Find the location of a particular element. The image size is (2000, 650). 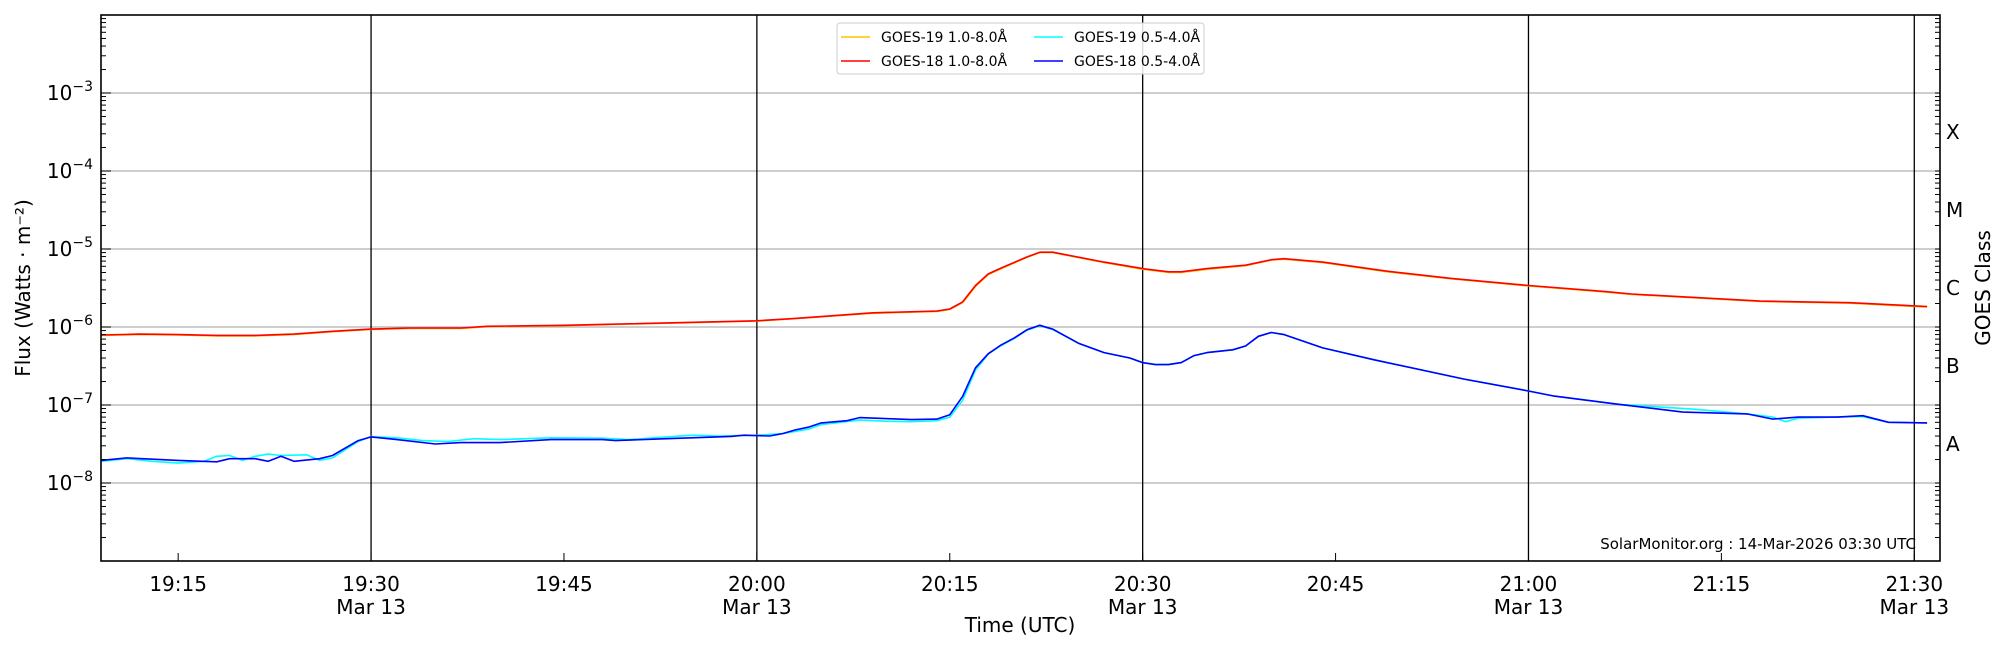

x-tick-label: 19:30 is located at coordinates (371, 584).